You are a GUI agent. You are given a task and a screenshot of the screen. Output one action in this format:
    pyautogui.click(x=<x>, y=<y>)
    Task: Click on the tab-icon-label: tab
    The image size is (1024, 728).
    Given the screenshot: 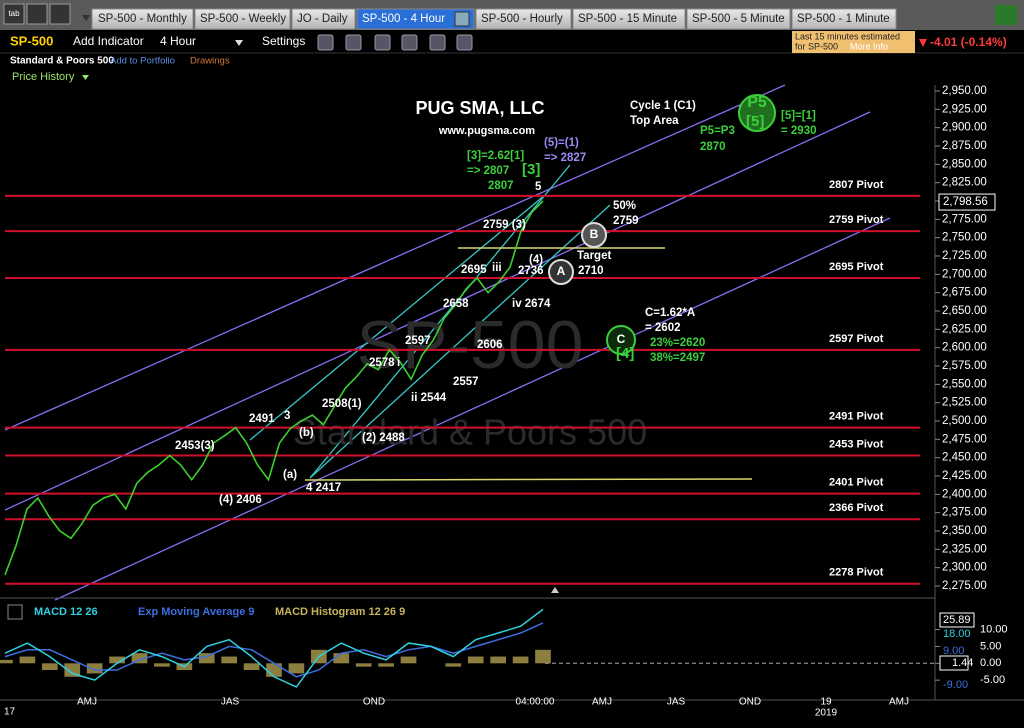 What is the action you would take?
    pyautogui.click(x=14, y=13)
    